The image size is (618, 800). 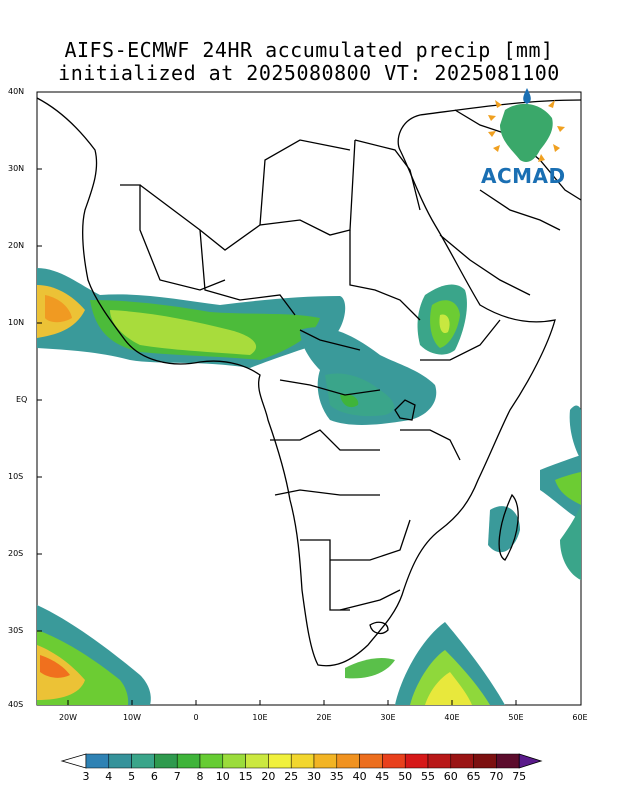 What do you see at coordinates (388, 717) in the screenshot?
I see `lon-label: 30E` at bounding box center [388, 717].